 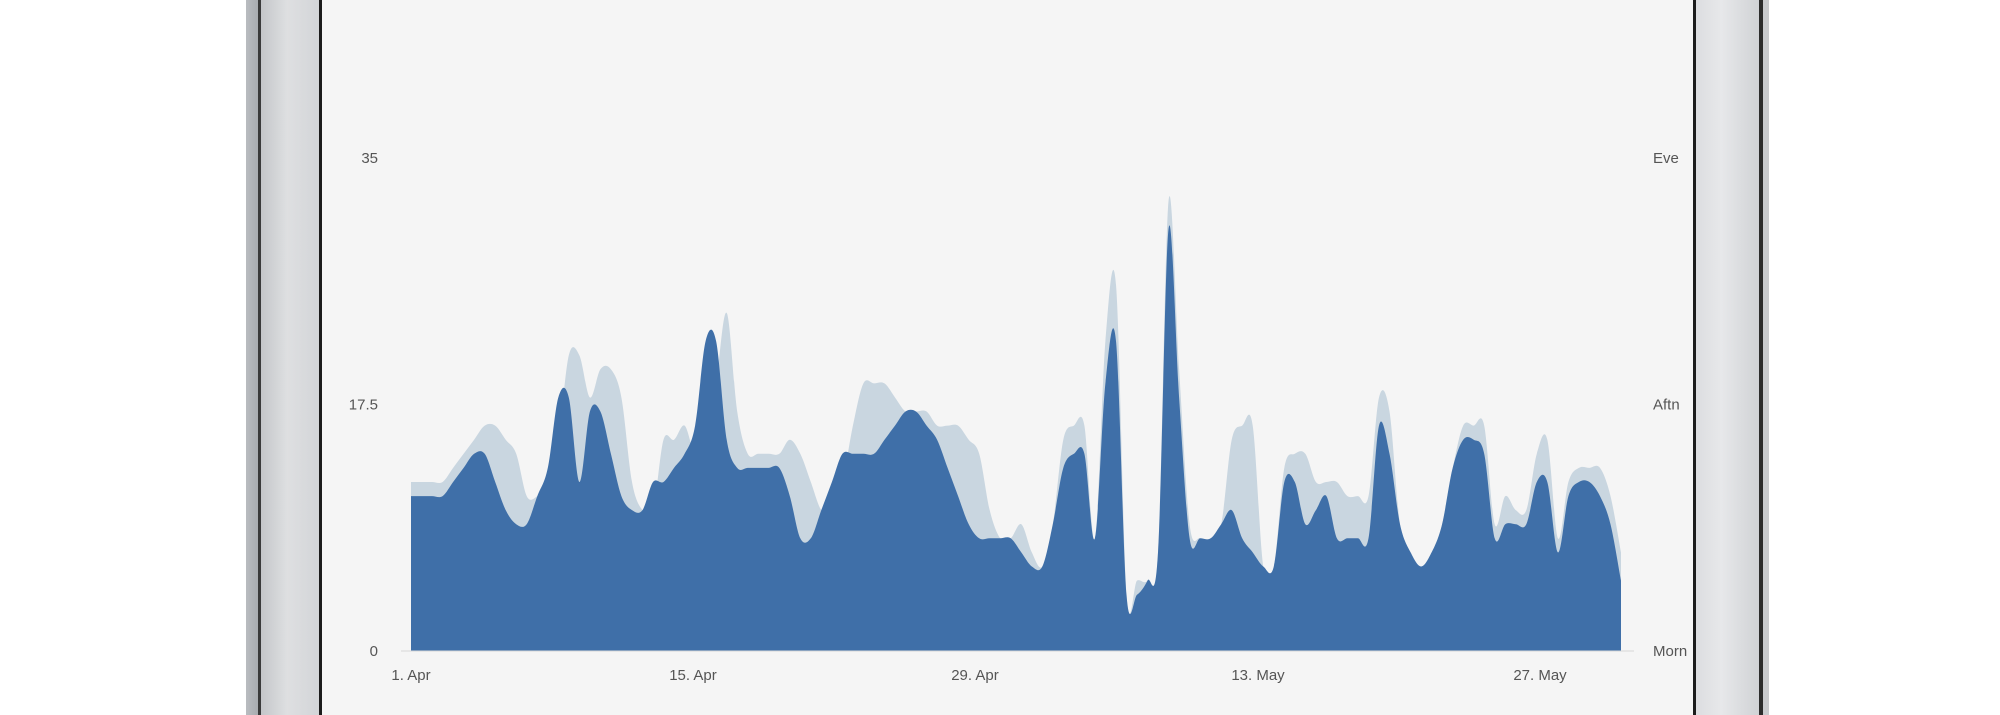 I want to click on x-tick-label: 27. May, so click(x=1540, y=675).